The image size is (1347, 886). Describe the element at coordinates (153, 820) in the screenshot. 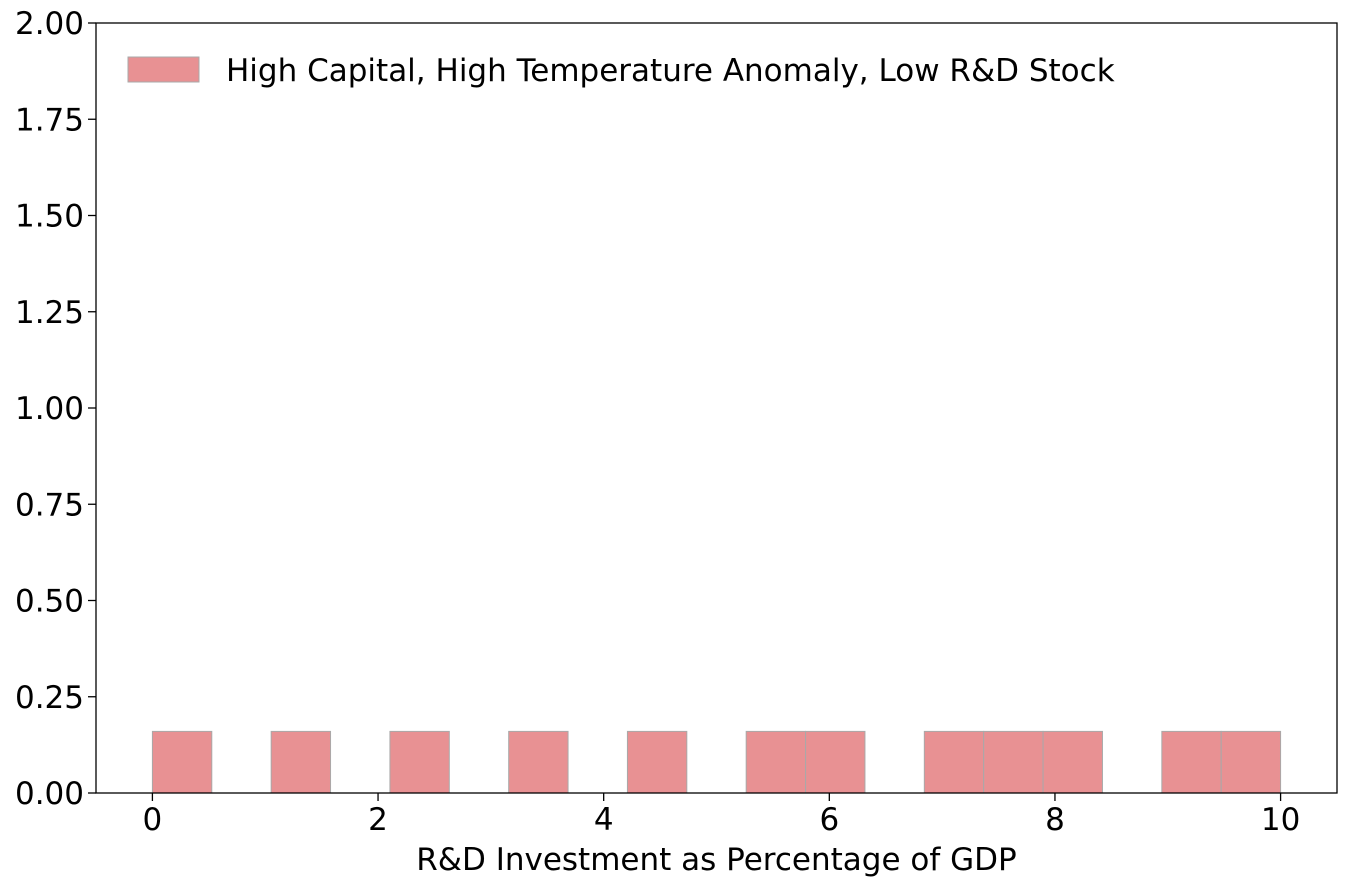

I see `x-tick-label: 0` at that location.